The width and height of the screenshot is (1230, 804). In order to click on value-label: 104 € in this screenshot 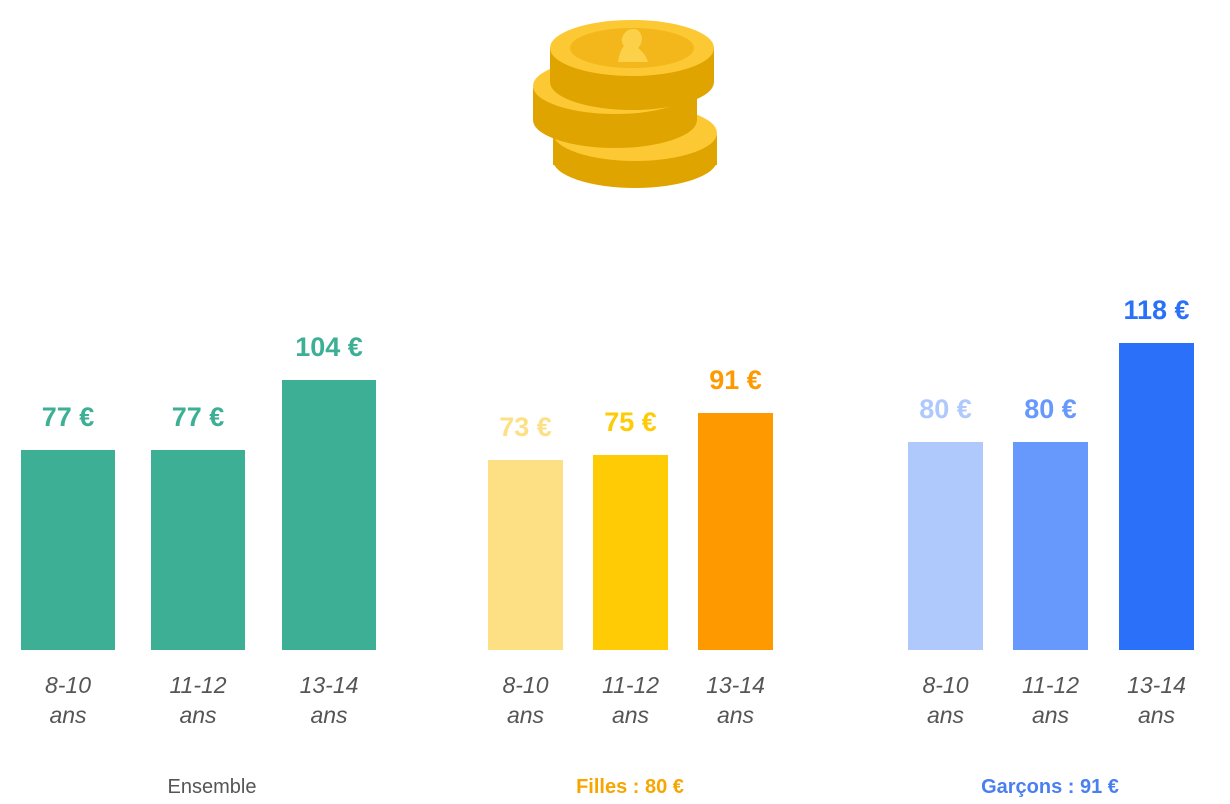, I will do `click(329, 346)`.